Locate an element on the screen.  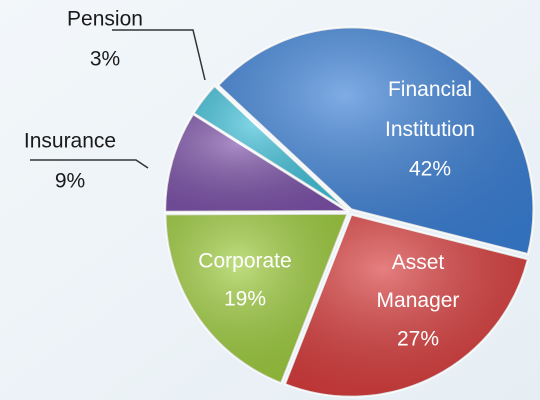
value-label: 27% is located at coordinates (418, 339).